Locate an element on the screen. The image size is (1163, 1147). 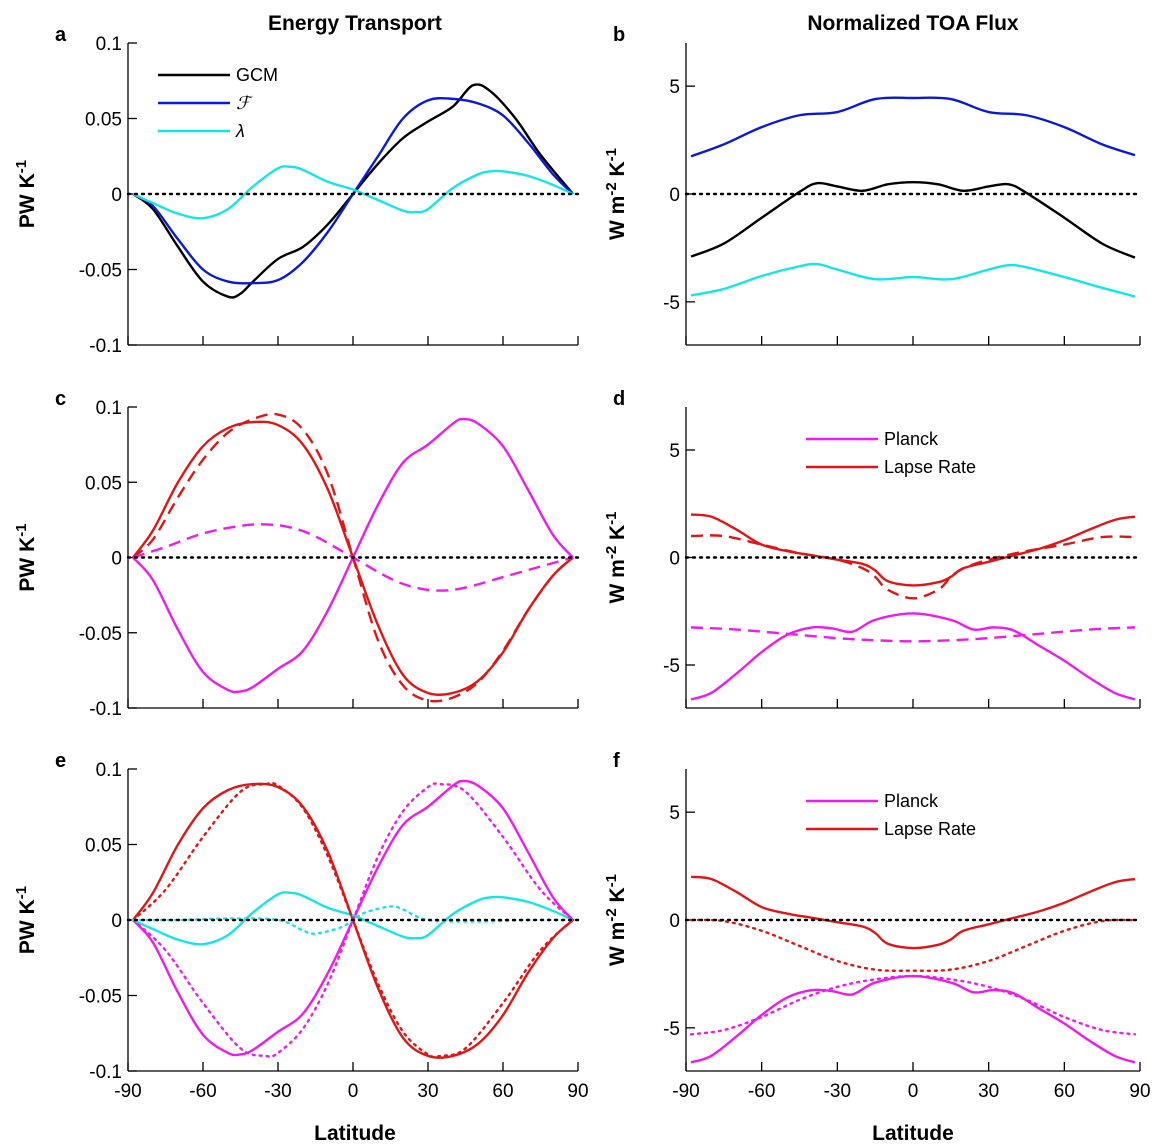
panel-d: -5 0 5 d W m-2 K-1 Planck Lapse Rate is located at coordinates (872, 548).